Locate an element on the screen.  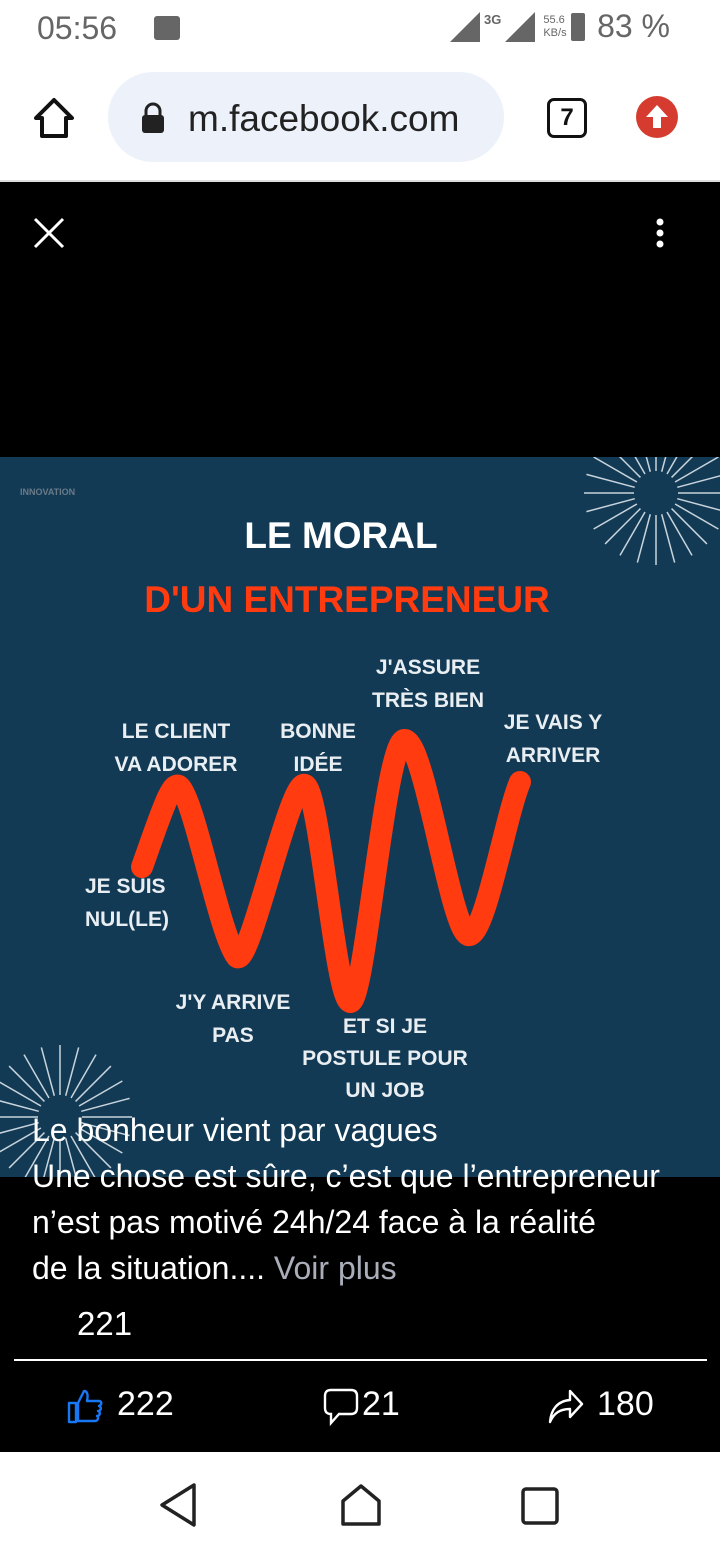
lock-icon is located at coordinates (153, 117).